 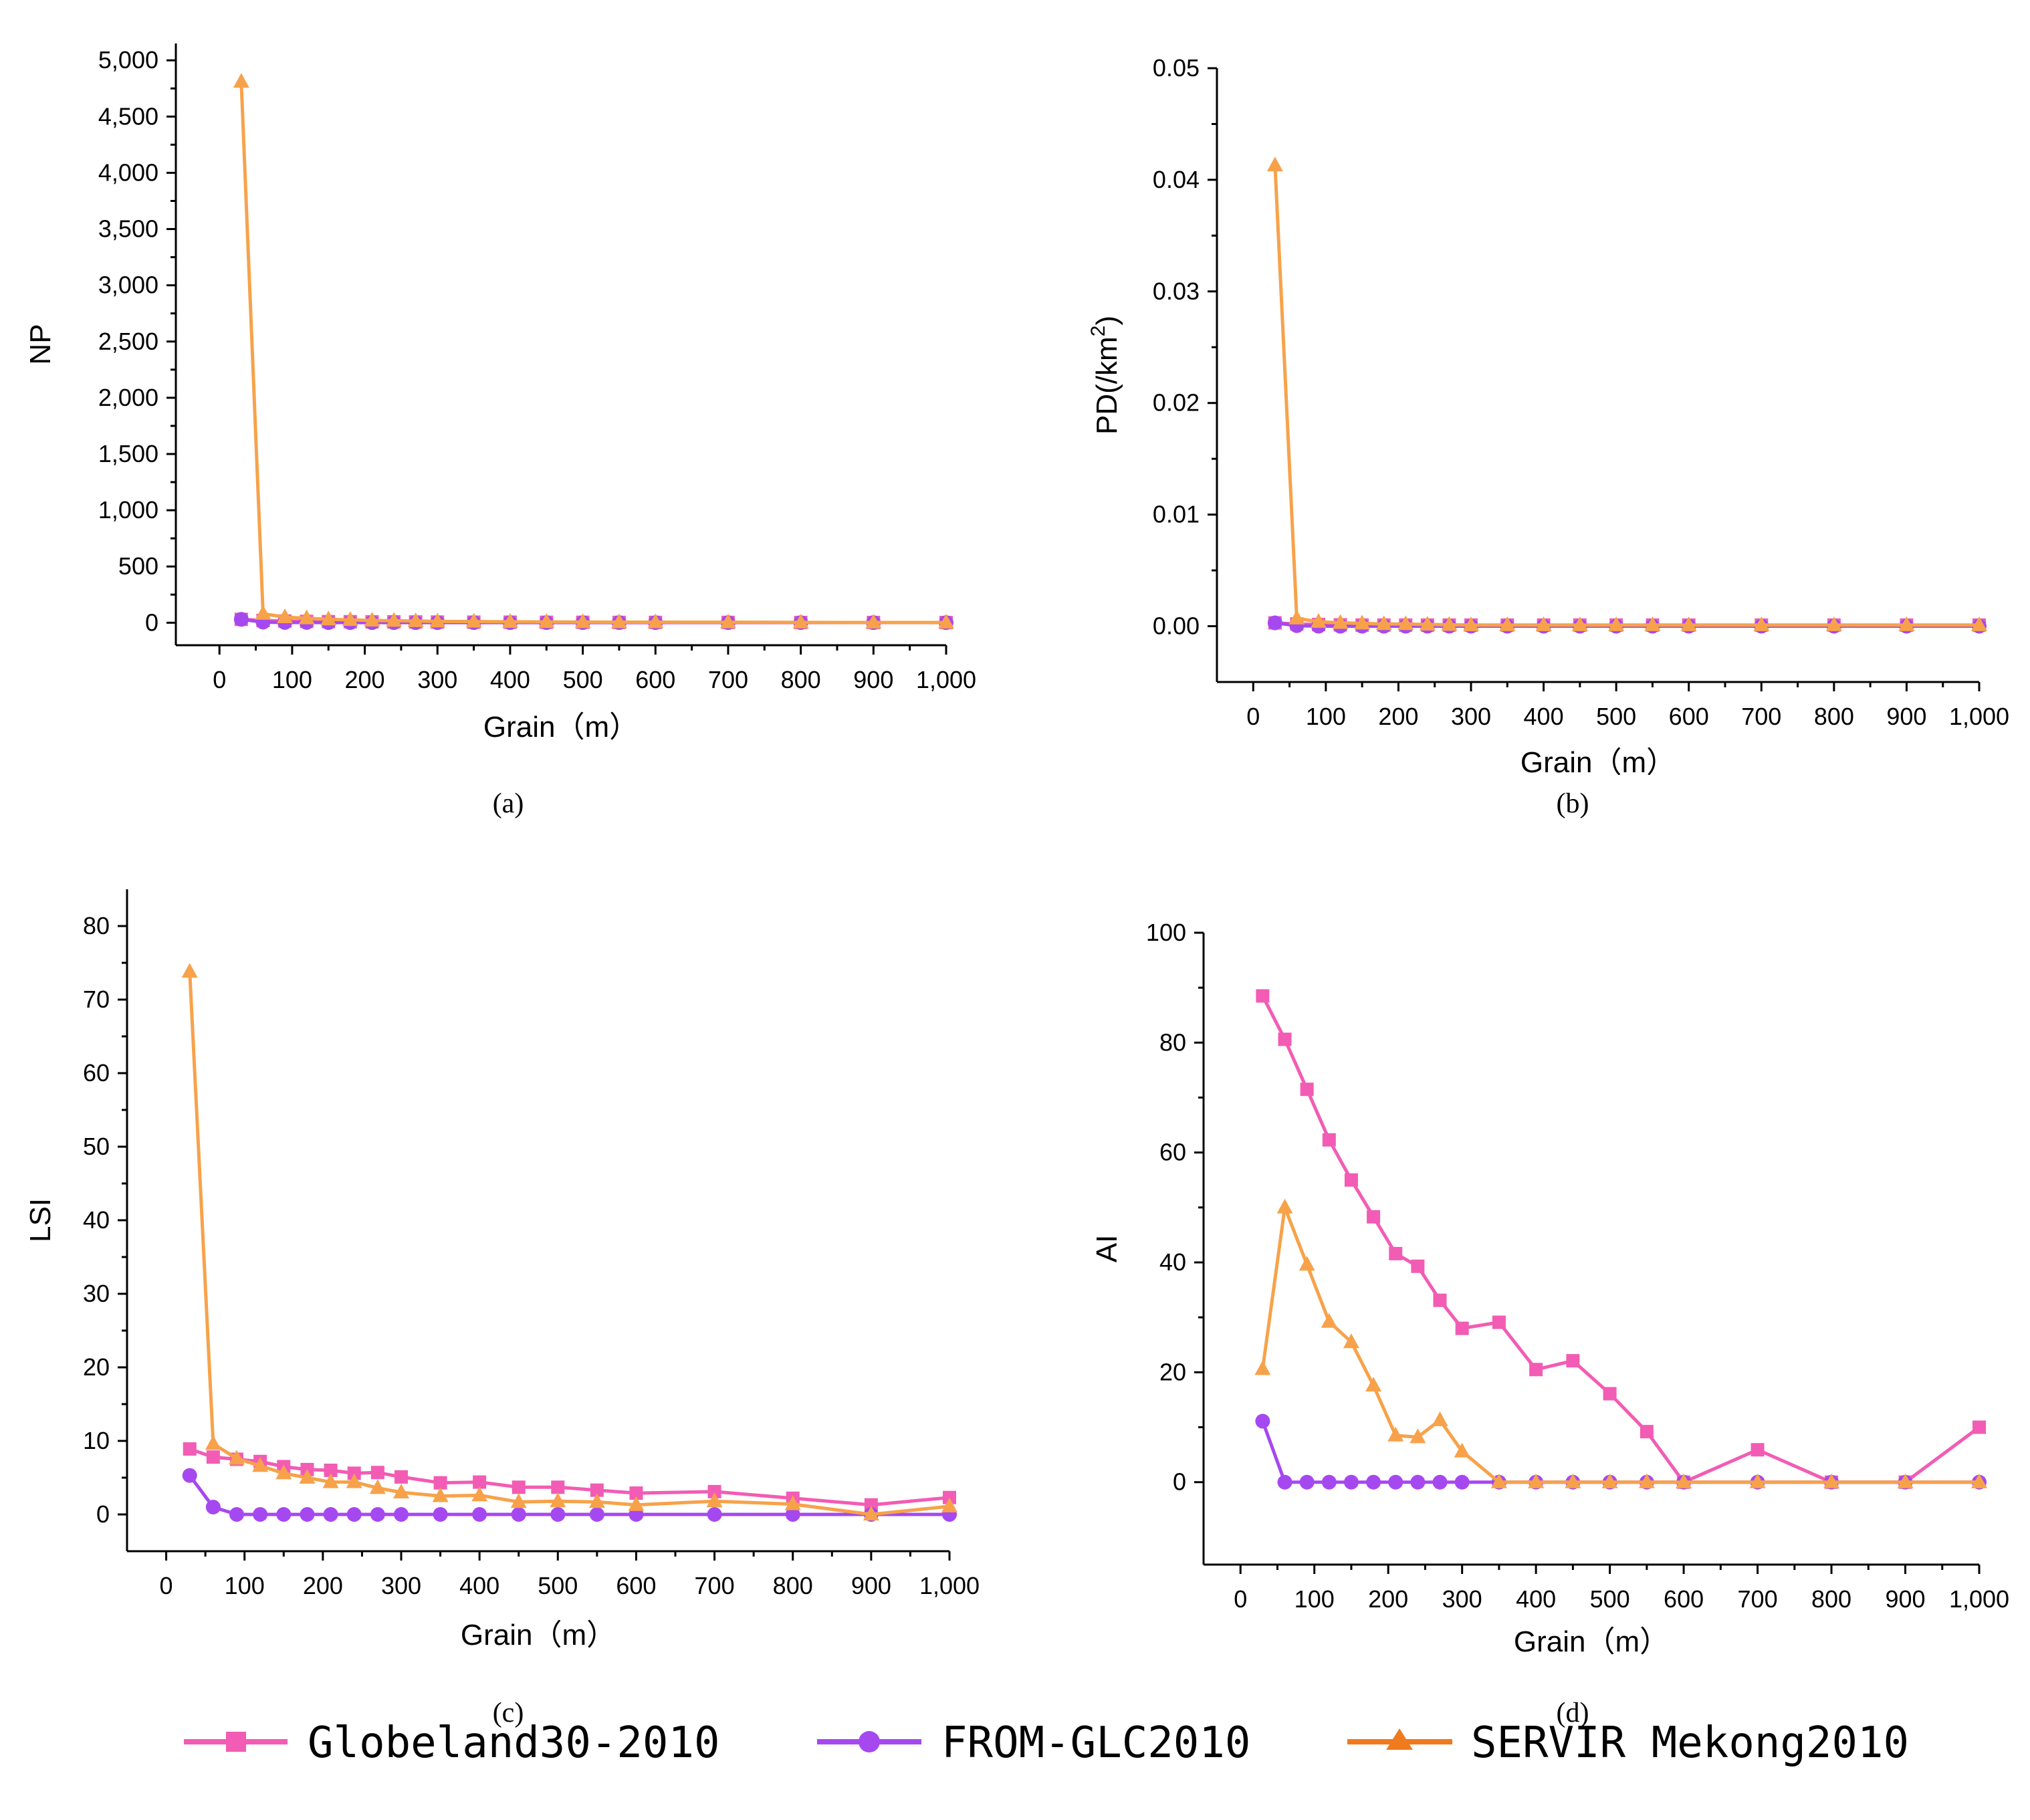 What do you see at coordinates (1240, 1599) in the screenshot?
I see `x-tick-label: 0` at bounding box center [1240, 1599].